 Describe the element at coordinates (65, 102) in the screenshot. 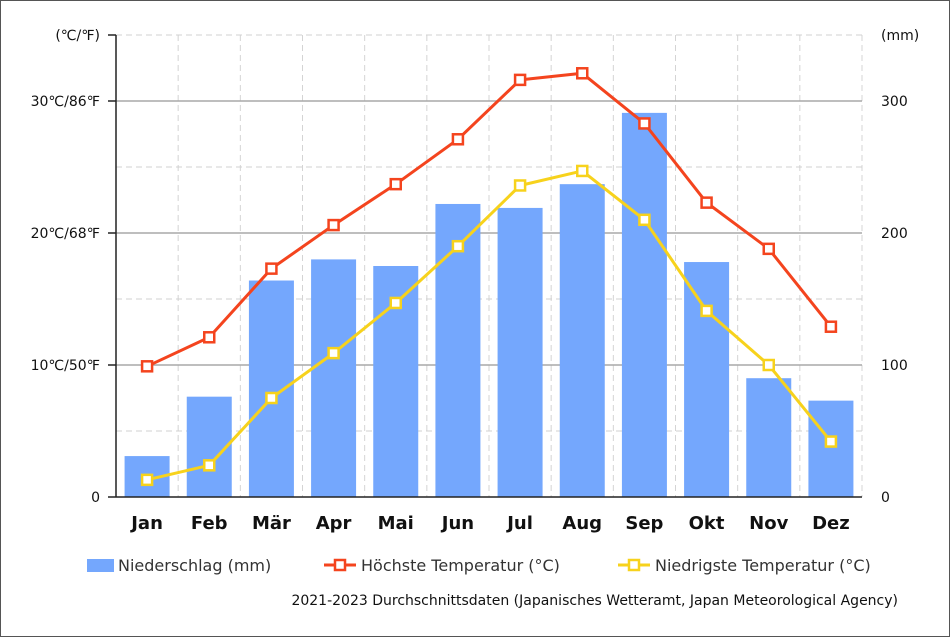

I see `left-axis-tick-label: 30℃/86℉` at that location.